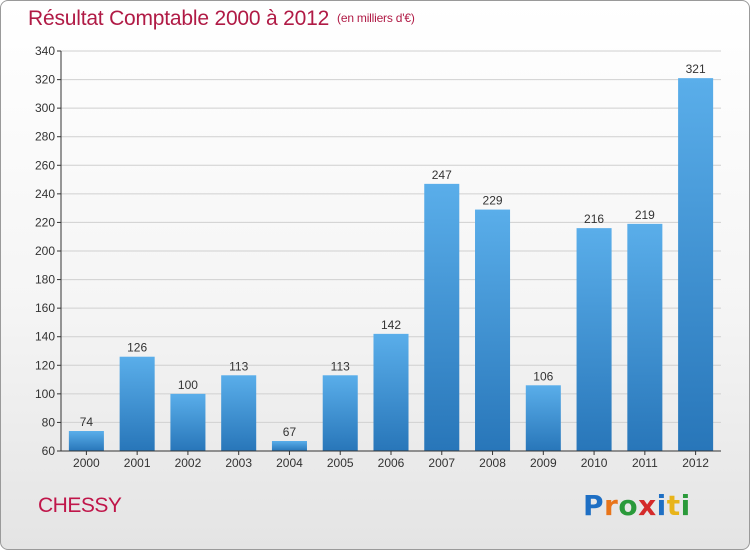  What do you see at coordinates (45, 137) in the screenshot?
I see `y-tick-label: 280` at bounding box center [45, 137].